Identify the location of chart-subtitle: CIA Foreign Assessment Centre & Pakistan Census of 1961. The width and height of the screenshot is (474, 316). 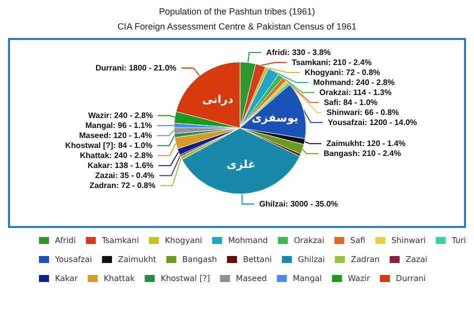
(237, 27).